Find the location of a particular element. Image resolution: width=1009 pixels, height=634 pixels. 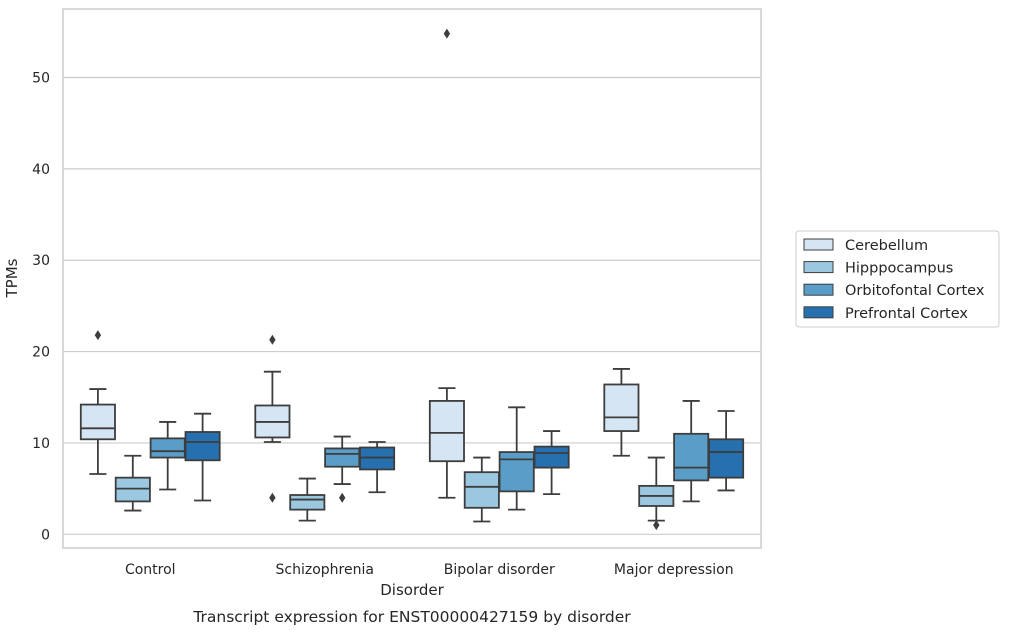

y-axis-title: TPMs is located at coordinates (12, 278).